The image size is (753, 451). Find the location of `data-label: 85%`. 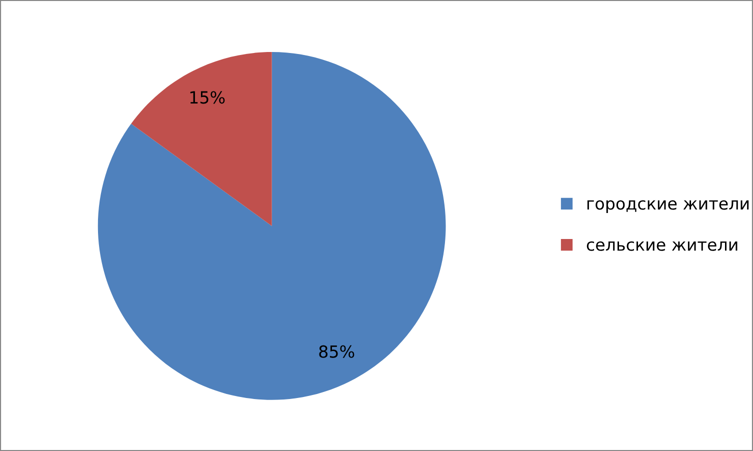

data-label: 85% is located at coordinates (336, 351).